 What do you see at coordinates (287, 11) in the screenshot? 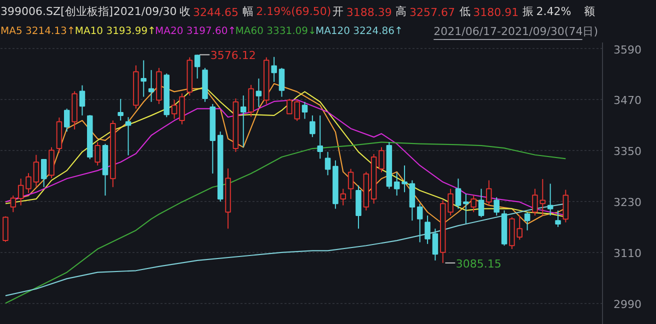
I see `text: 幅 2.19%(69.50)` at bounding box center [287, 11].